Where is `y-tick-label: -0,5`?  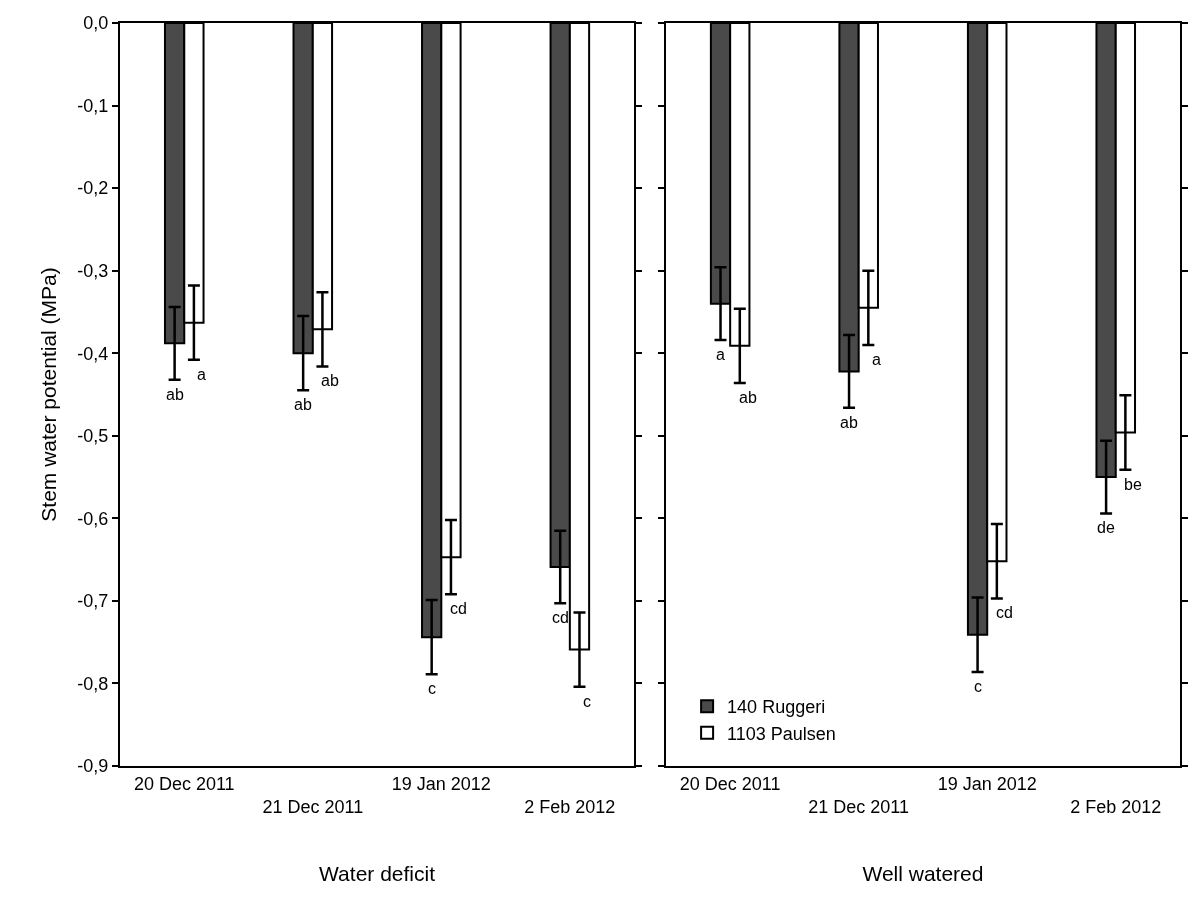 y-tick-label: -0,5 is located at coordinates (93, 436).